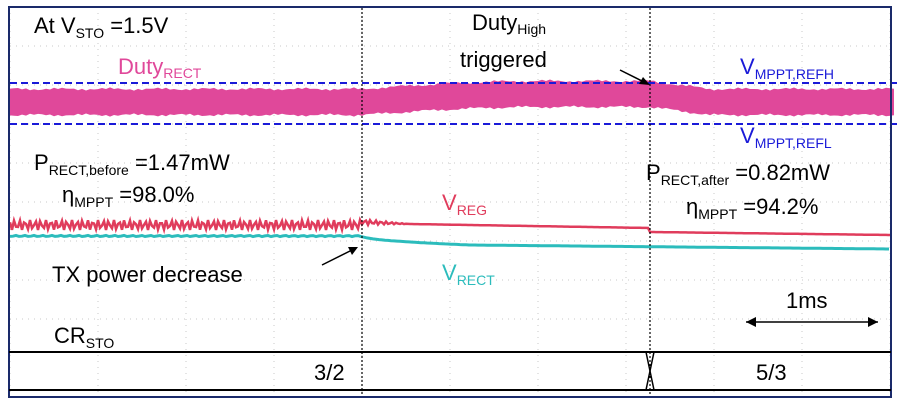 This screenshot has height=405, width=897. Describe the element at coordinates (132, 164) in the screenshot. I see `prect-before-label: PRECT,before =1.47mW` at that location.